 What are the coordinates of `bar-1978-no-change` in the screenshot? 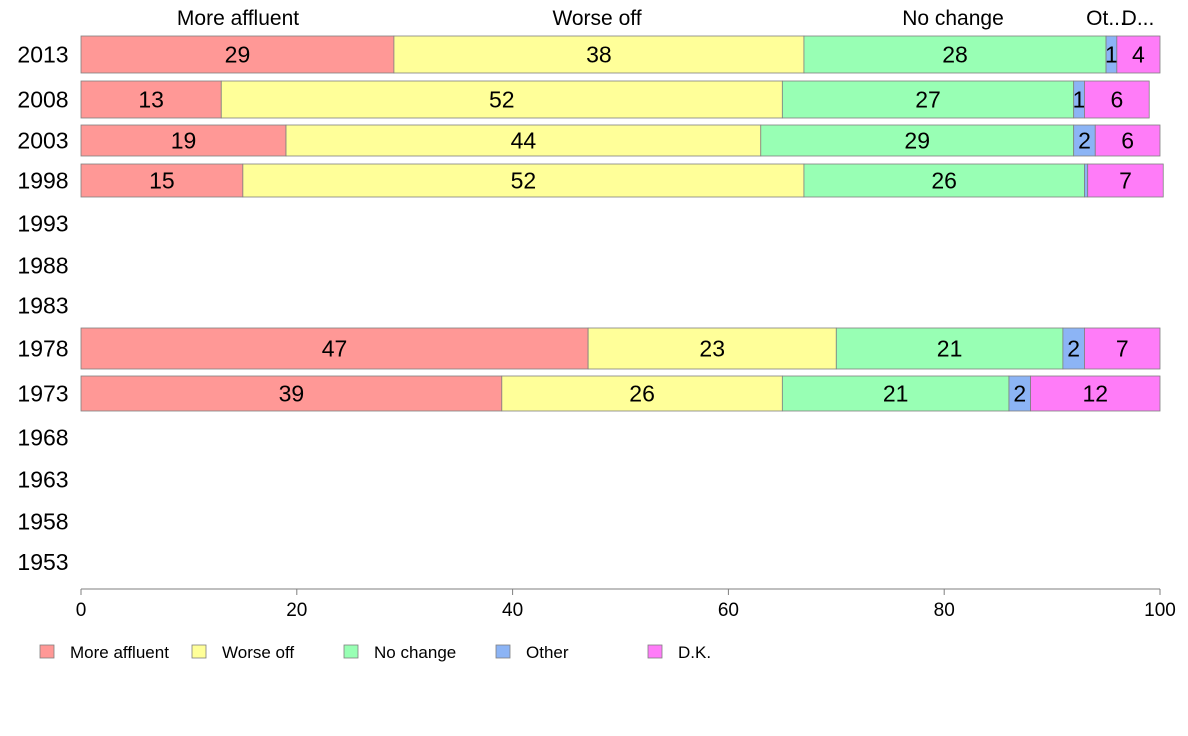 It's located at (949, 348).